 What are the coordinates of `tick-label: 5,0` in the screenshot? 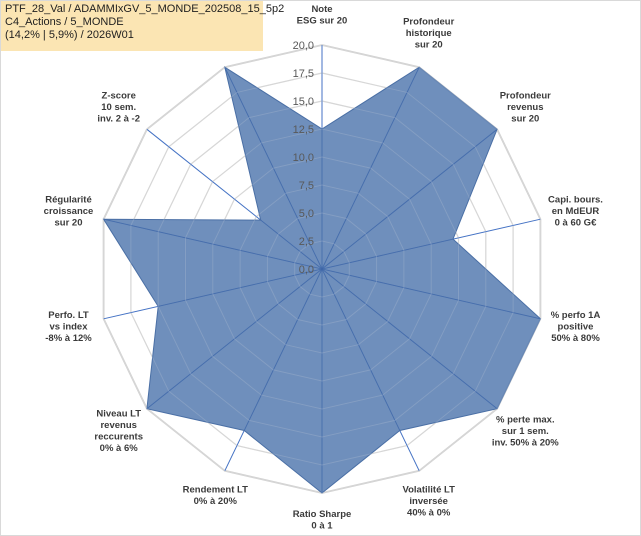 It's located at (306, 214).